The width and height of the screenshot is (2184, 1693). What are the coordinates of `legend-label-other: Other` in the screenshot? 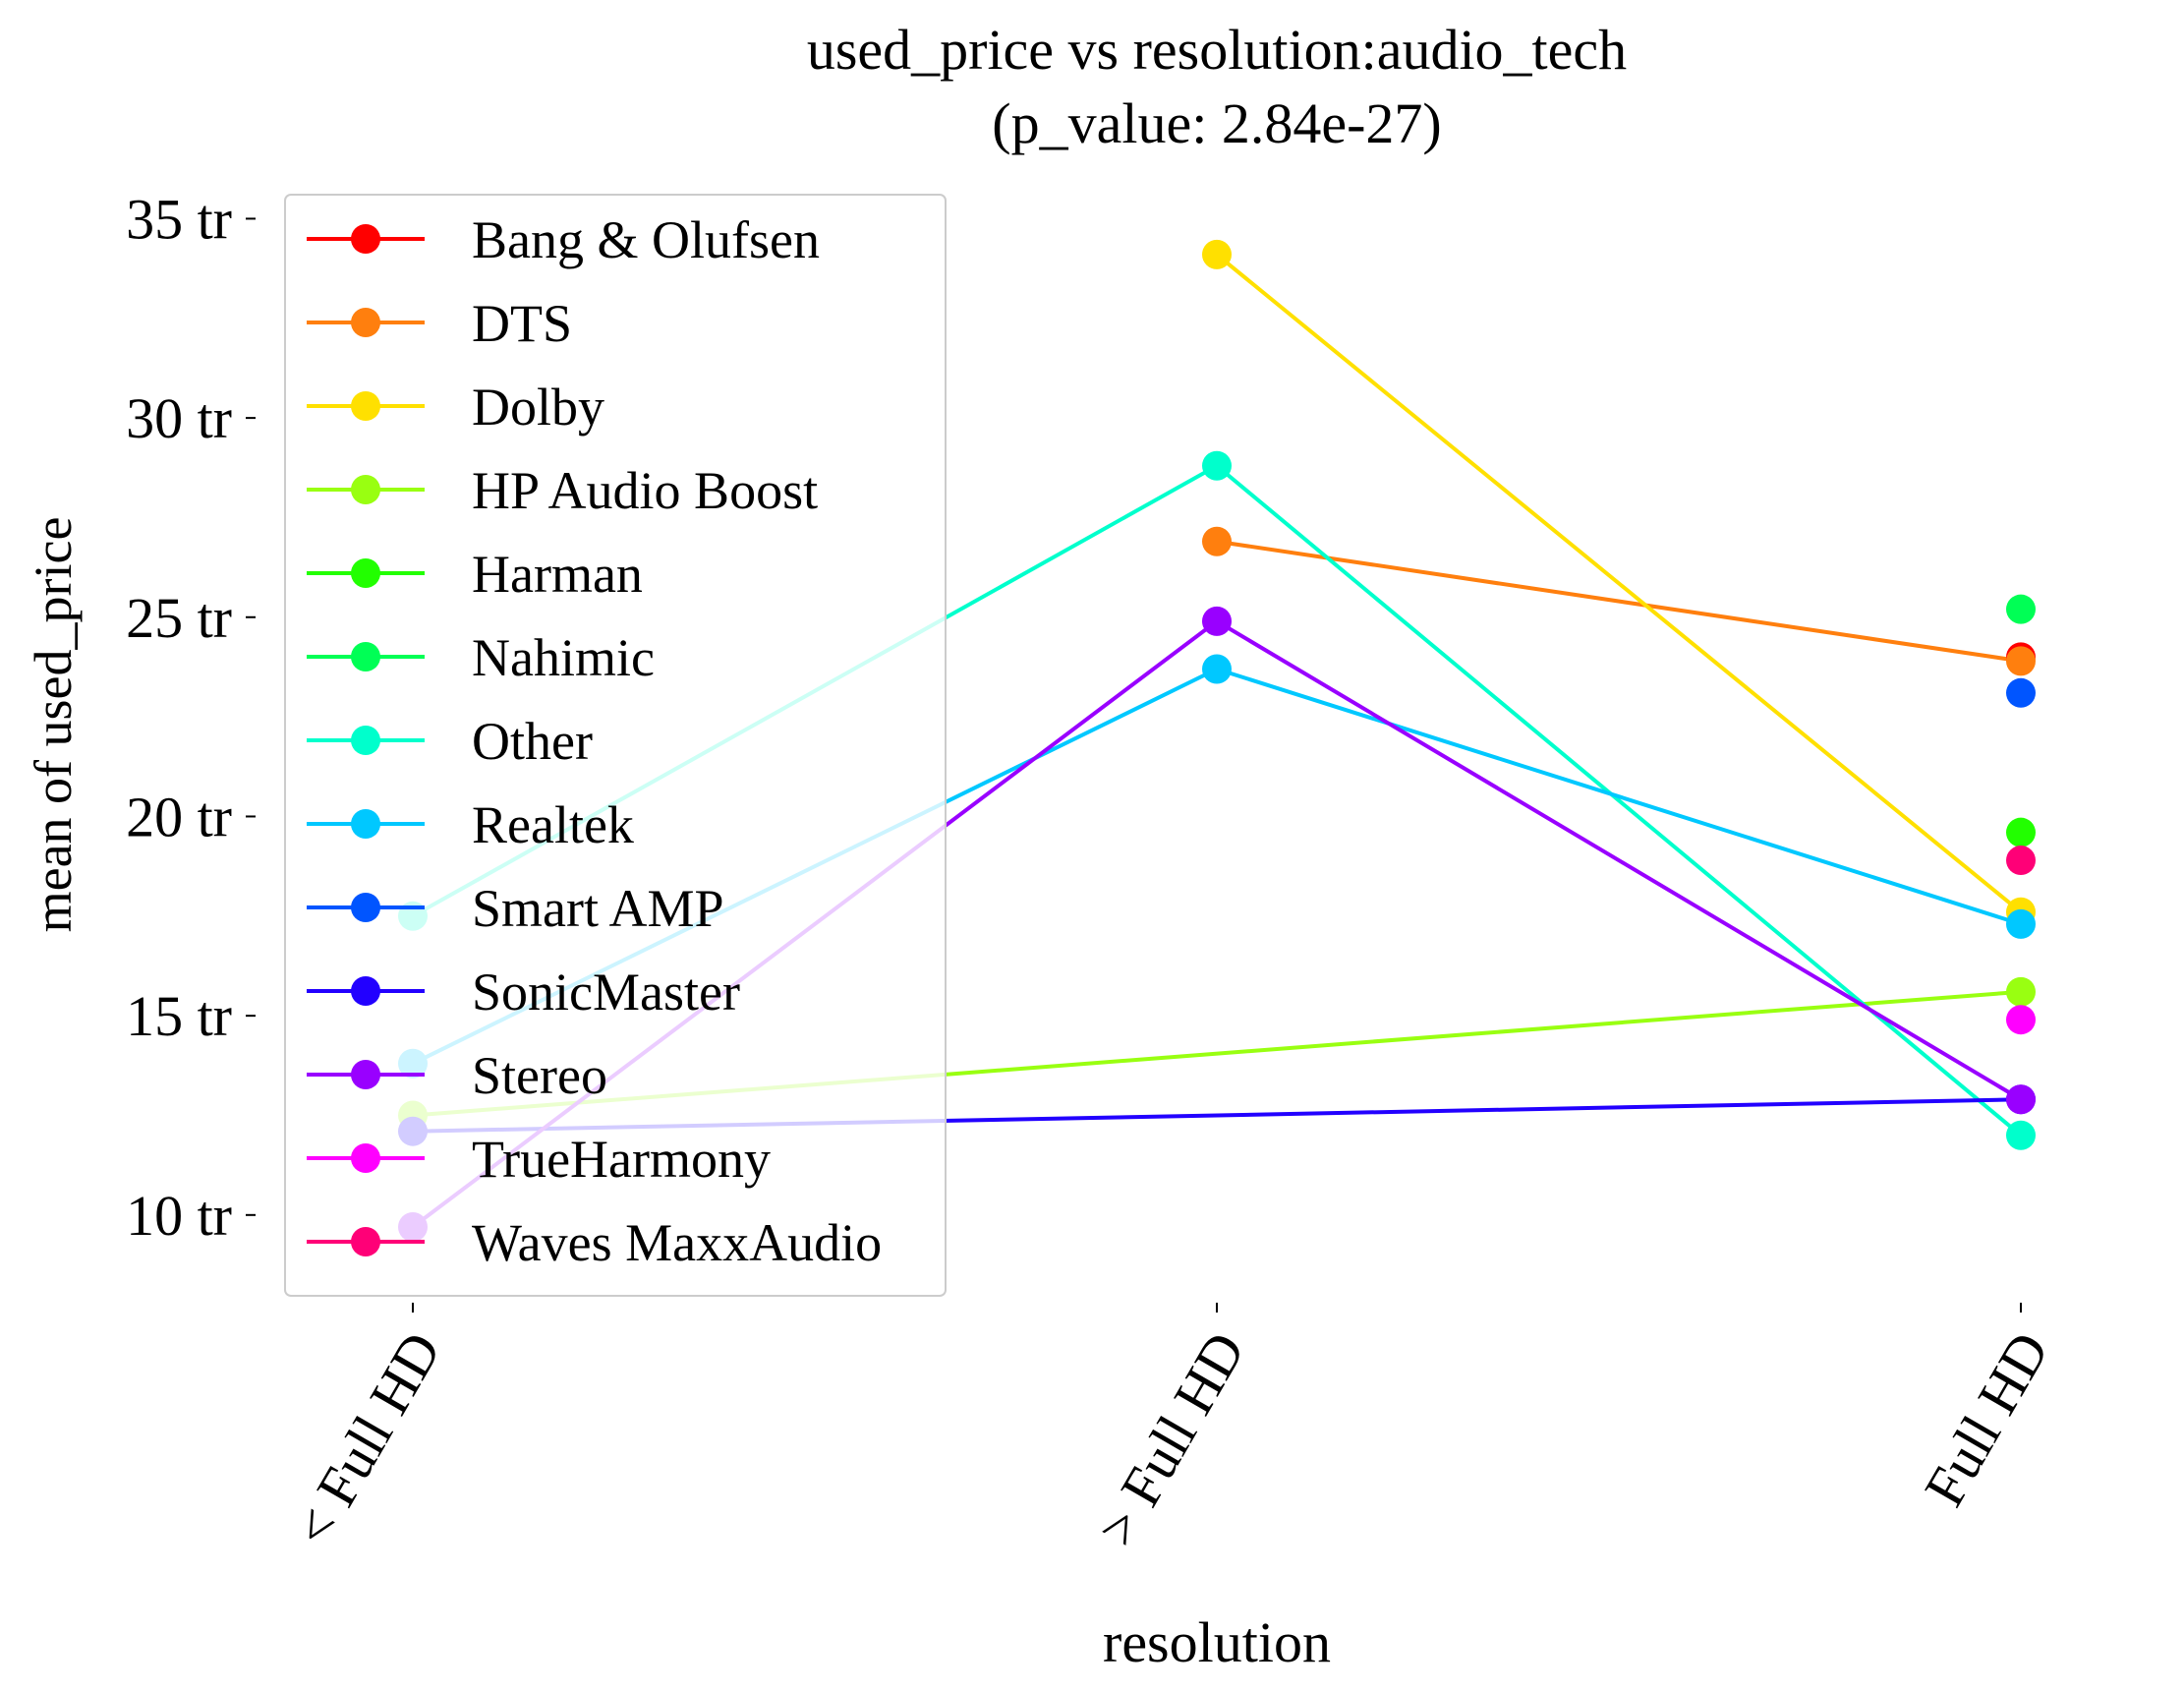 It's located at (532, 741).